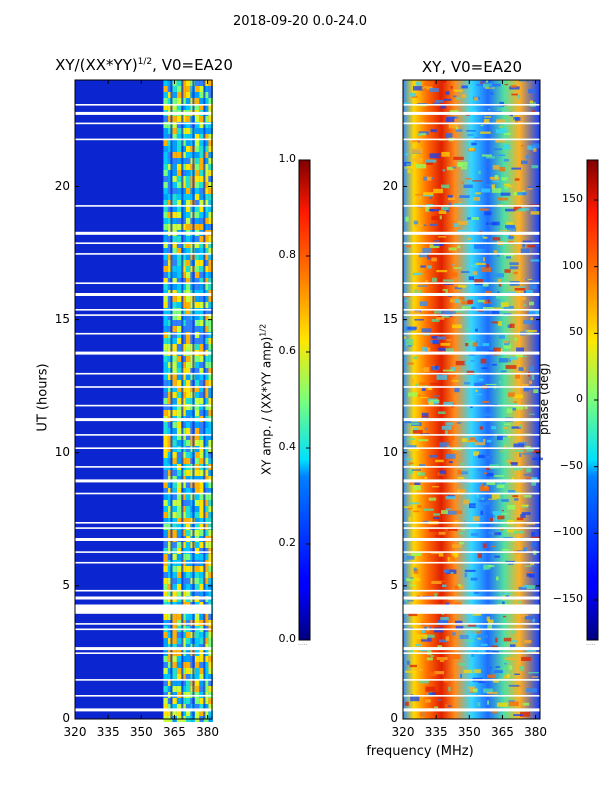  Describe the element at coordinates (567, 598) in the screenshot. I see `tick-label: −150` at that location.